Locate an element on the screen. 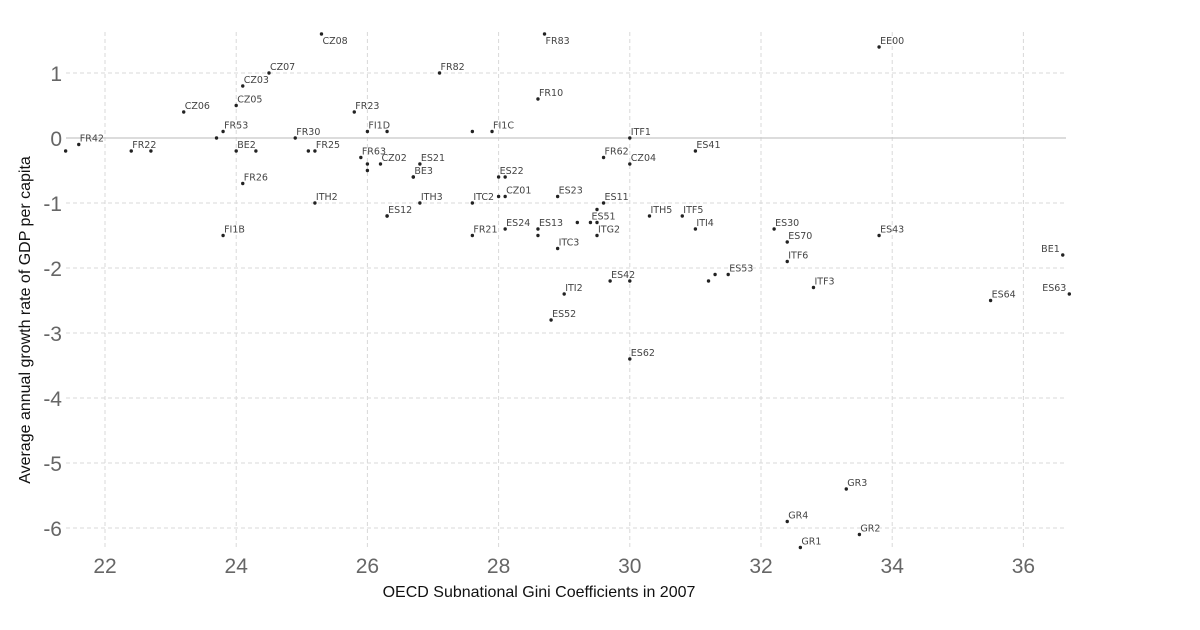 The width and height of the screenshot is (1200, 630). point-label: CZ07 is located at coordinates (282, 67).